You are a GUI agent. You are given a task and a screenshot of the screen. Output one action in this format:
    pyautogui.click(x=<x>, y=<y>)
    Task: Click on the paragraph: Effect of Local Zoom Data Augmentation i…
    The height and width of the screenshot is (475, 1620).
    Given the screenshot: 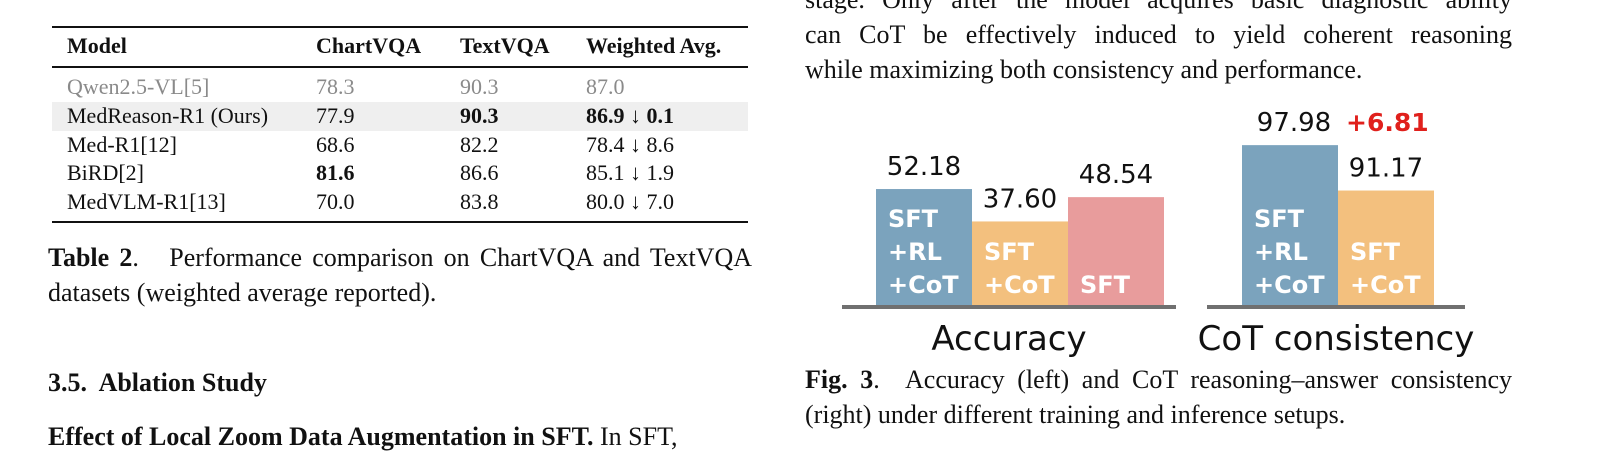 What is the action you would take?
    pyautogui.click(x=363, y=437)
    